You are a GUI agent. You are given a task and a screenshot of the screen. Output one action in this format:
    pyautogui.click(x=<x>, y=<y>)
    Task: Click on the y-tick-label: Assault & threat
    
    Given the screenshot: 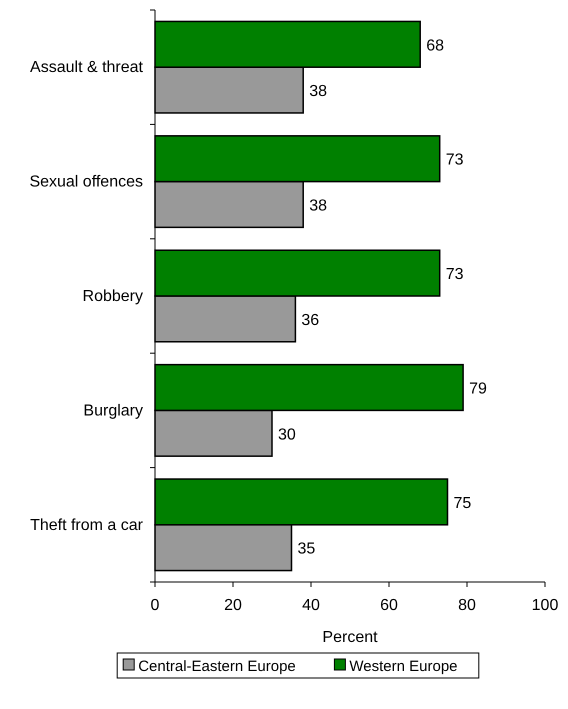 What is the action you would take?
    pyautogui.click(x=87, y=67)
    